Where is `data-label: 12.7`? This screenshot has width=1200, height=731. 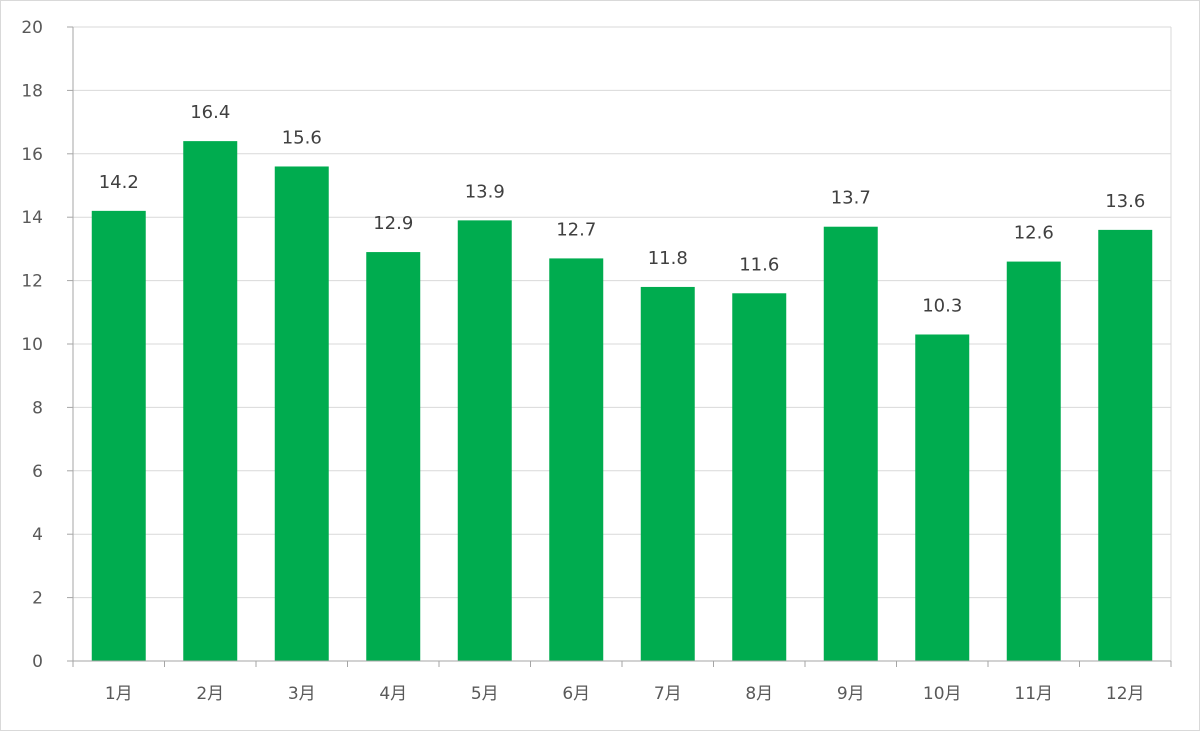 data-label: 12.7 is located at coordinates (576, 229).